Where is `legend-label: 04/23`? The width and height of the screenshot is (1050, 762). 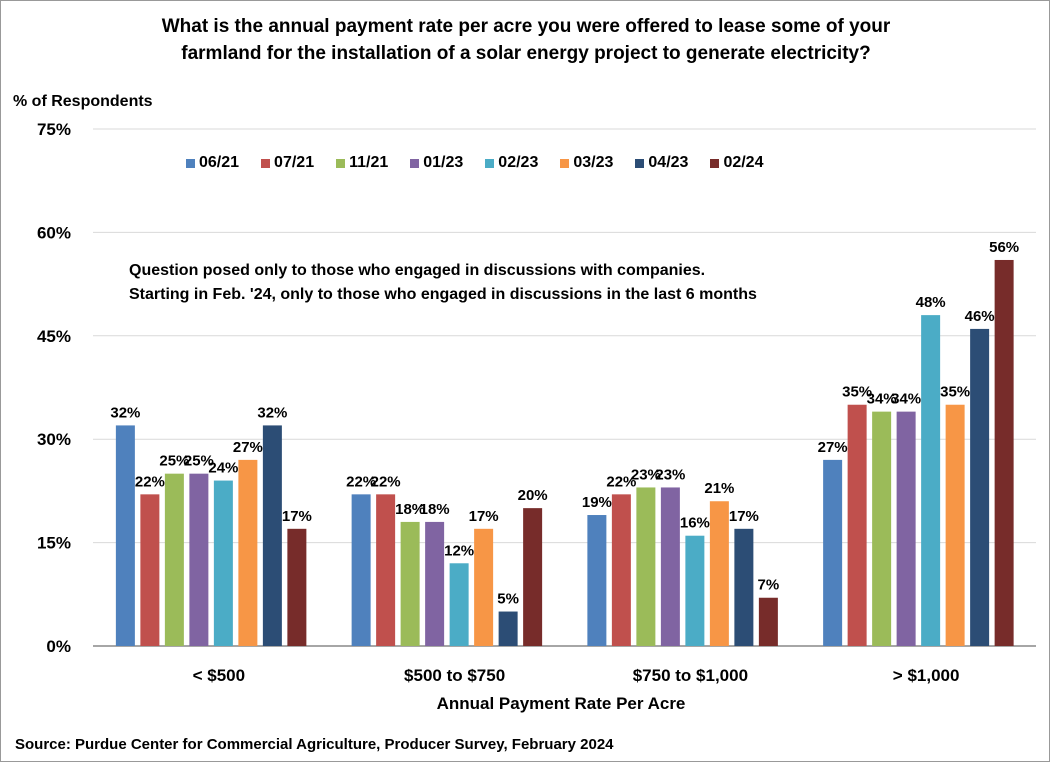 legend-label: 04/23 is located at coordinates (668, 162).